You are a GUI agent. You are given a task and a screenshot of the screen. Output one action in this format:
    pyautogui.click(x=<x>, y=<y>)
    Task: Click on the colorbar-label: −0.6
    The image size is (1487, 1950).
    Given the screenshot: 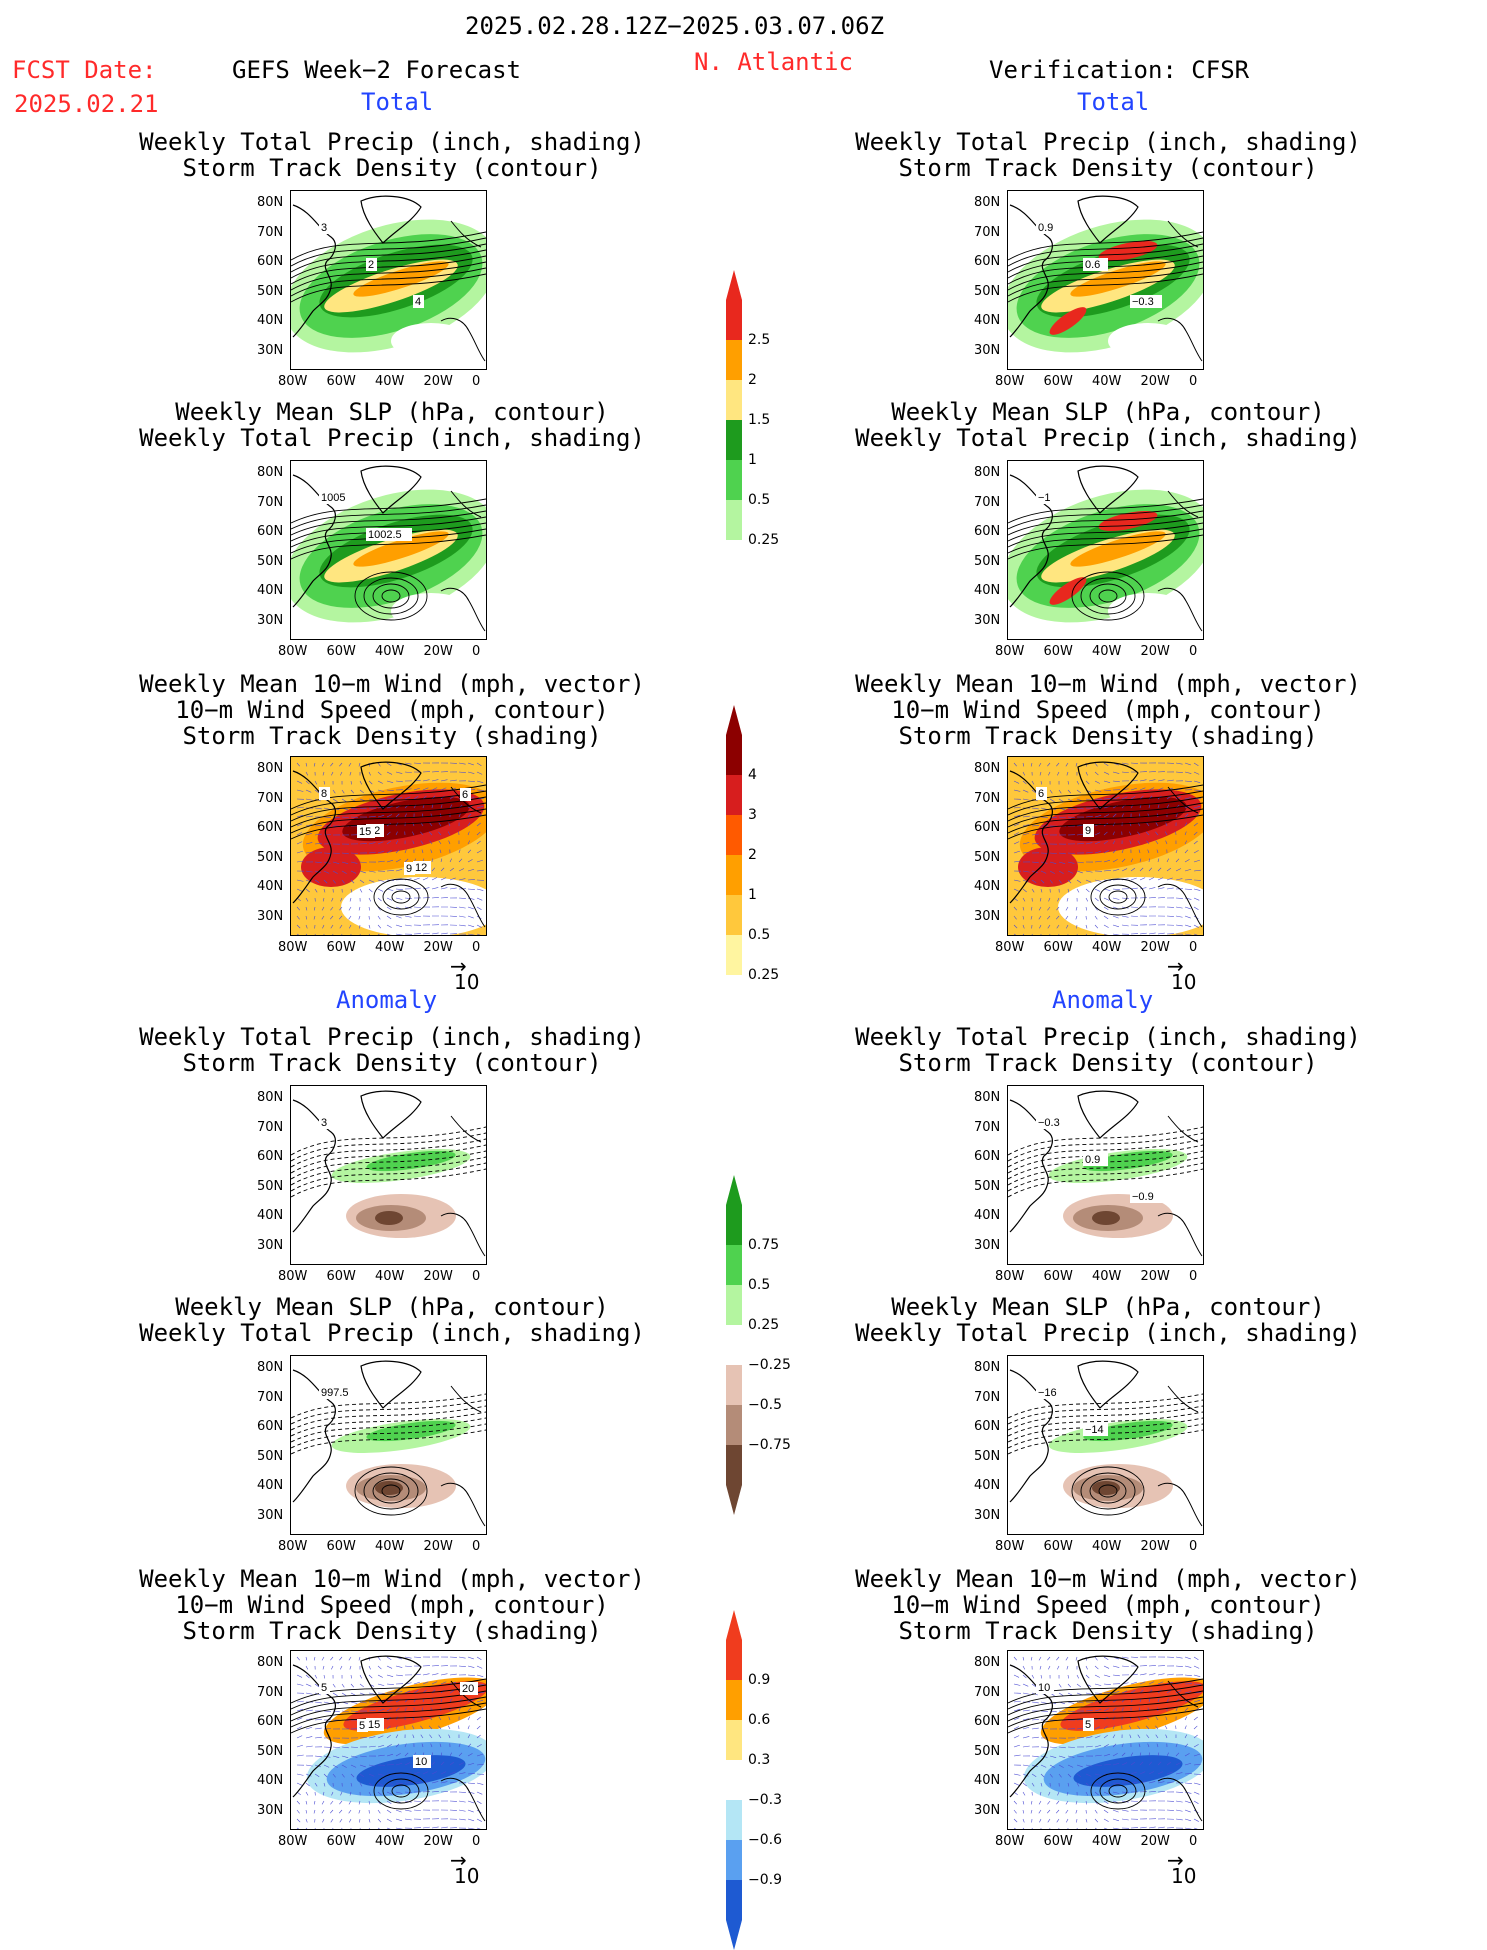 What is the action you would take?
    pyautogui.click(x=765, y=1840)
    